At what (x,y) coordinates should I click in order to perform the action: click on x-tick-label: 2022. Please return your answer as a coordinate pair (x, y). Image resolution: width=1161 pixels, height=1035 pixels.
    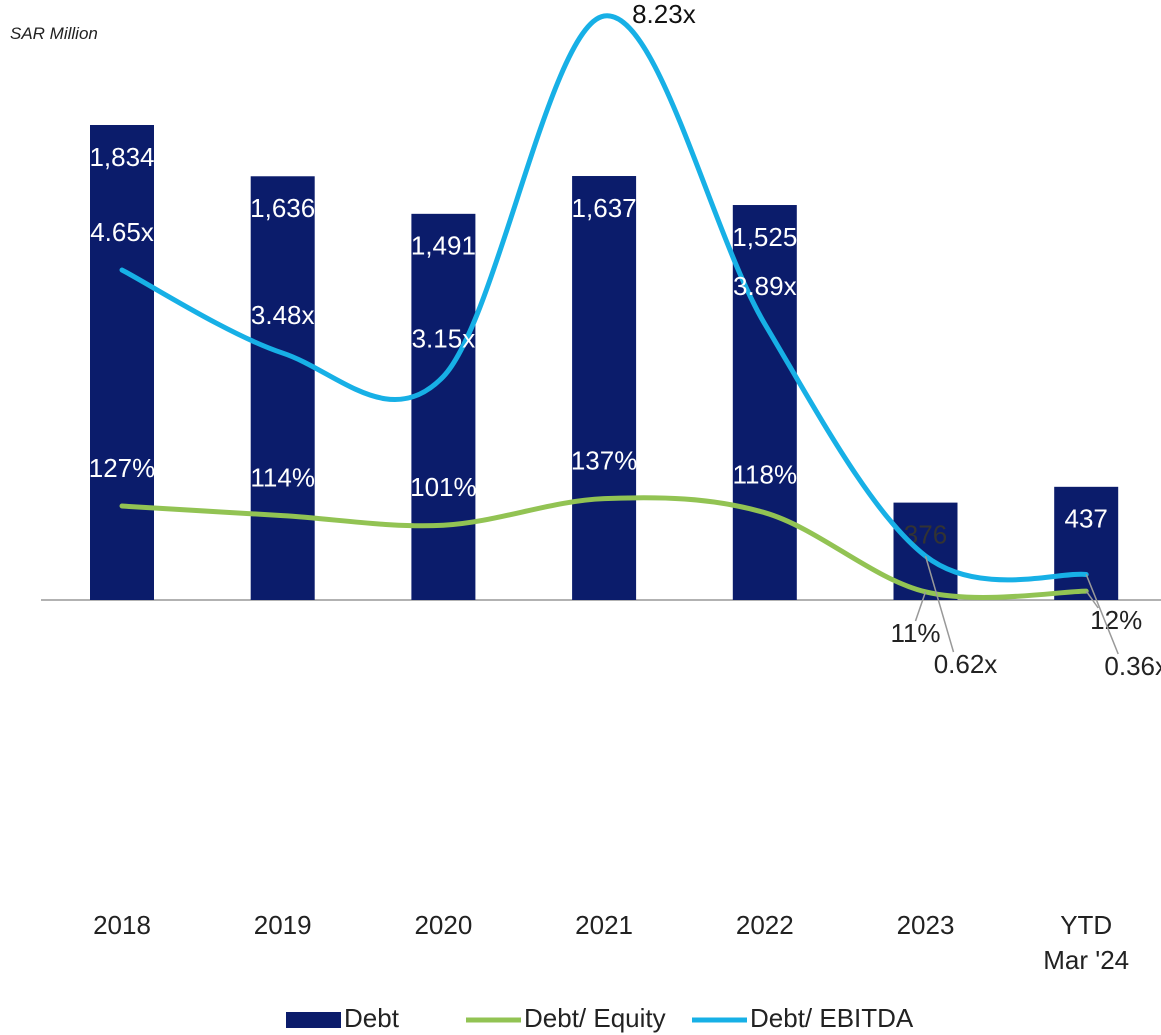
    Looking at the image, I should click on (764, 925).